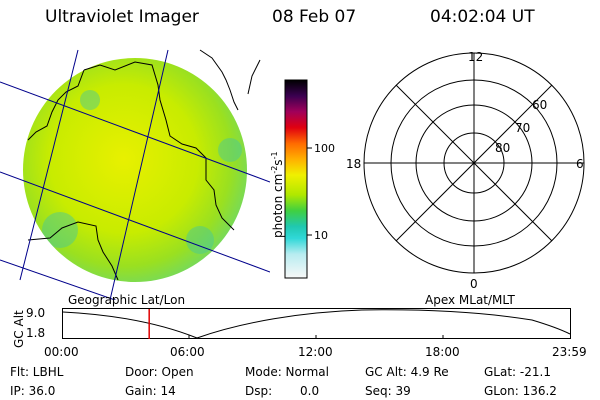 The width and height of the screenshot is (600, 400). Describe the element at coordinates (150, 391) in the screenshot. I see `gain-info: Gain: 14` at that location.